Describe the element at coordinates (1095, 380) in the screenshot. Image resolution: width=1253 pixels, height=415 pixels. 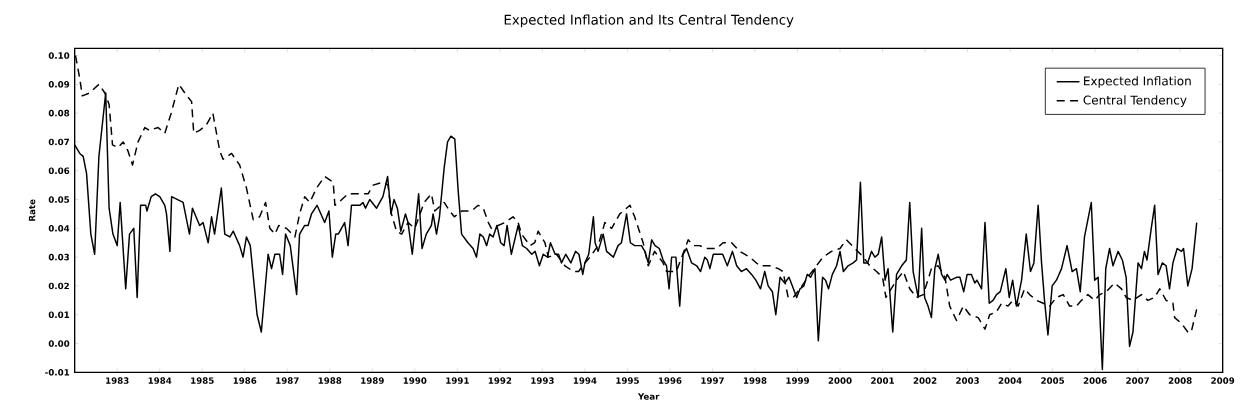
I see `x-tick-label: 2006` at that location.